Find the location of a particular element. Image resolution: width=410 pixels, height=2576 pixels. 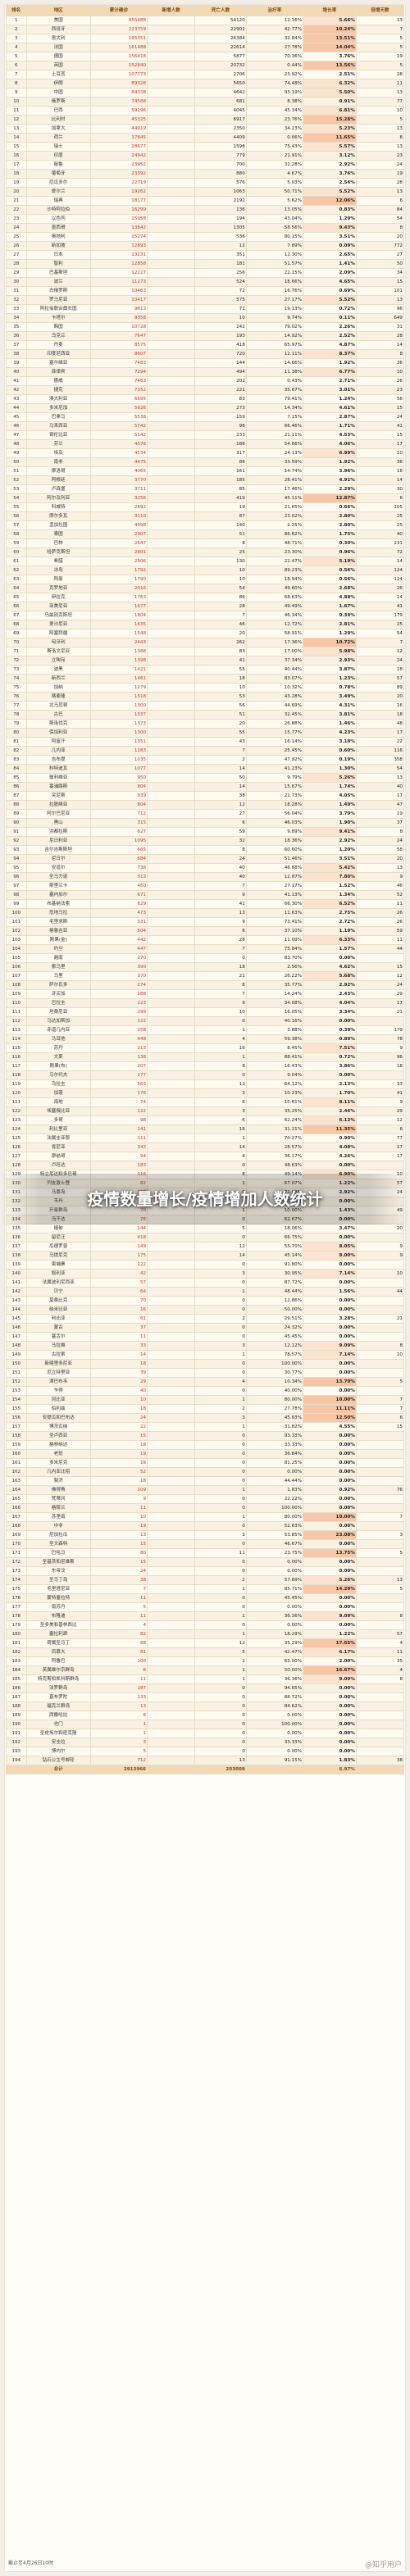

cell-confirmed: 4475 is located at coordinates (118, 462).